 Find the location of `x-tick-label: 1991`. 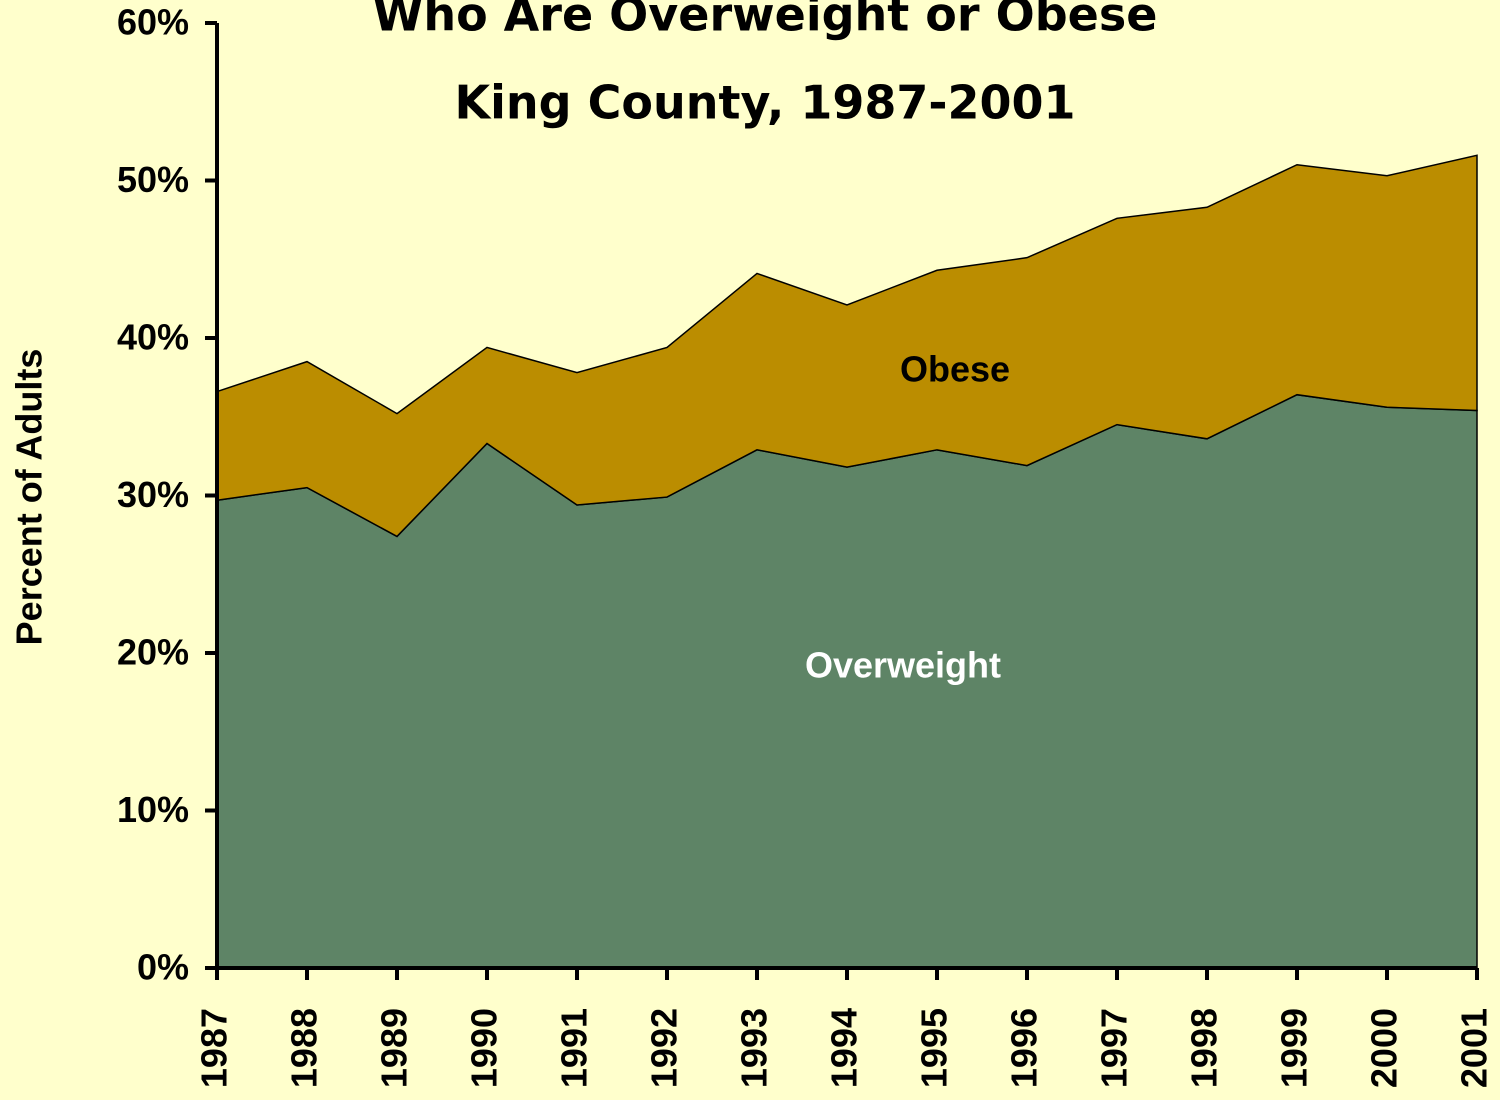

x-tick-label: 1991 is located at coordinates (574, 1048).